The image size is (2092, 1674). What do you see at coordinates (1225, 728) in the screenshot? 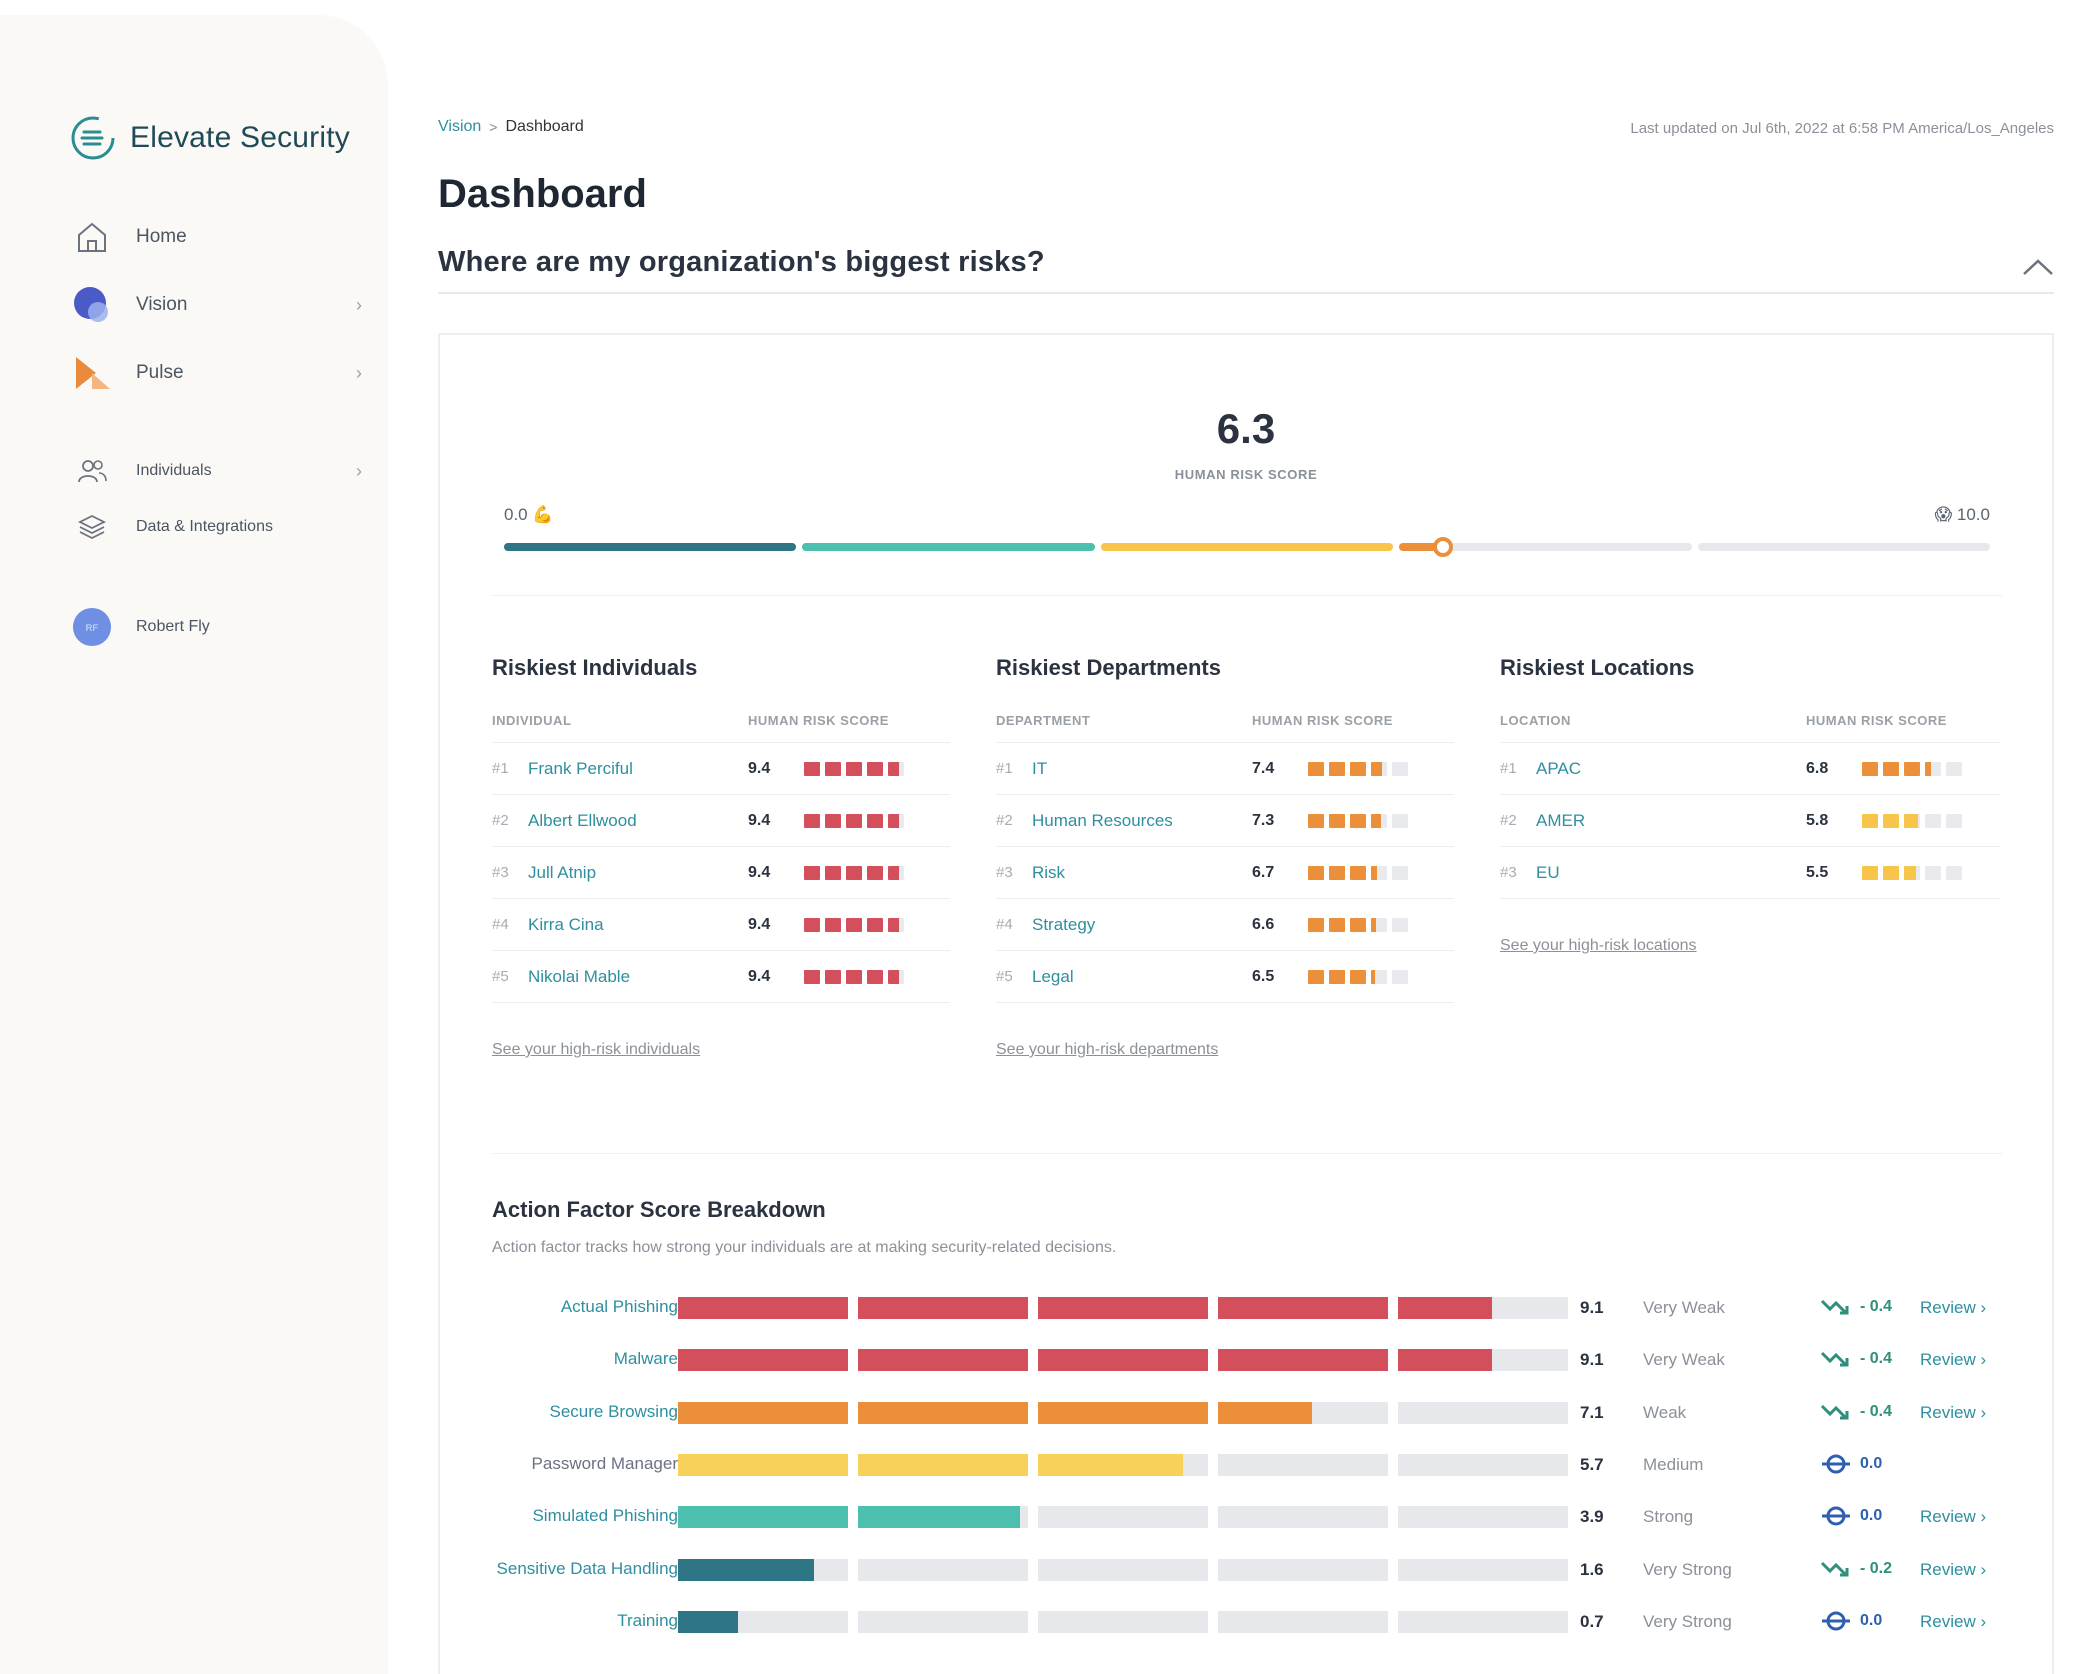
I see `table-header: DEPARTMENT HUMAN RISK SCORE` at bounding box center [1225, 728].